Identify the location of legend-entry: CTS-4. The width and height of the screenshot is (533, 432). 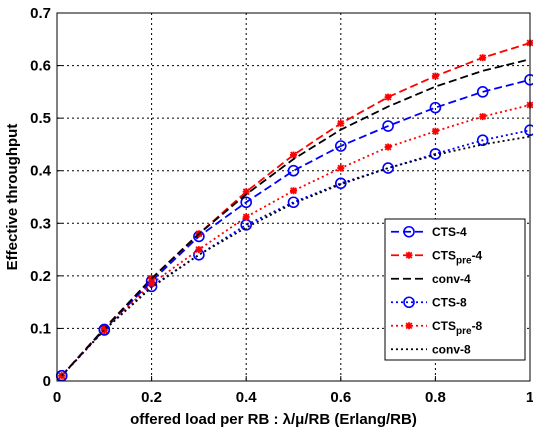
(429, 232).